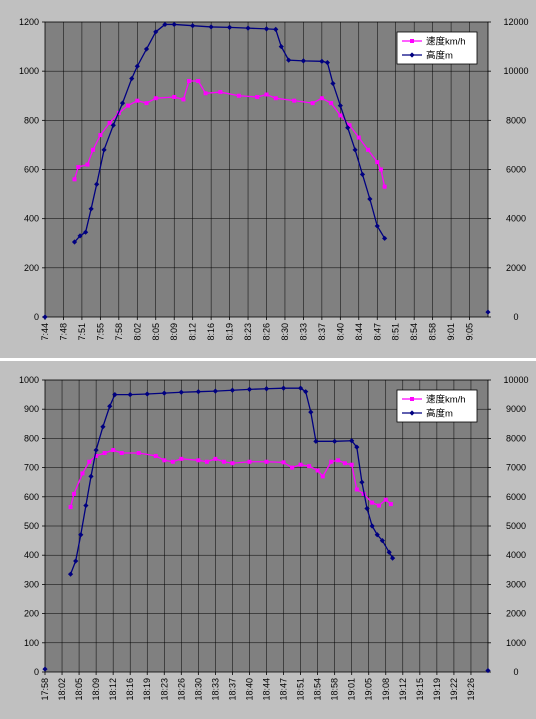 The width and height of the screenshot is (536, 719). What do you see at coordinates (439, 56) in the screenshot?
I see `legend-label: 高度m` at bounding box center [439, 56].